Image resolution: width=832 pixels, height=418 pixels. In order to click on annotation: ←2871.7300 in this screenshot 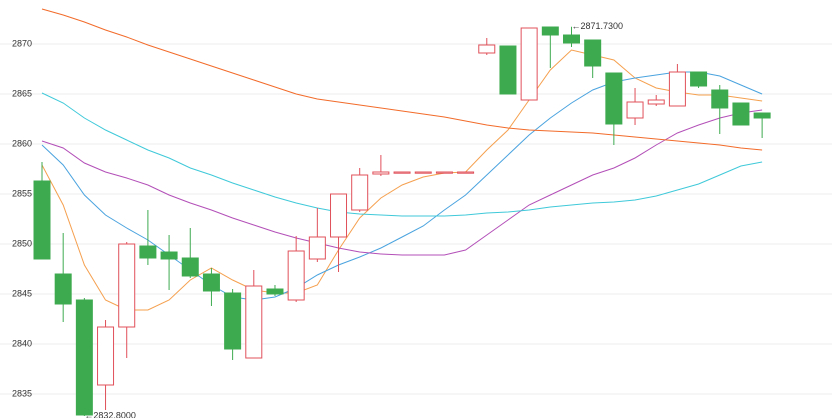, I will do `click(598, 26)`.